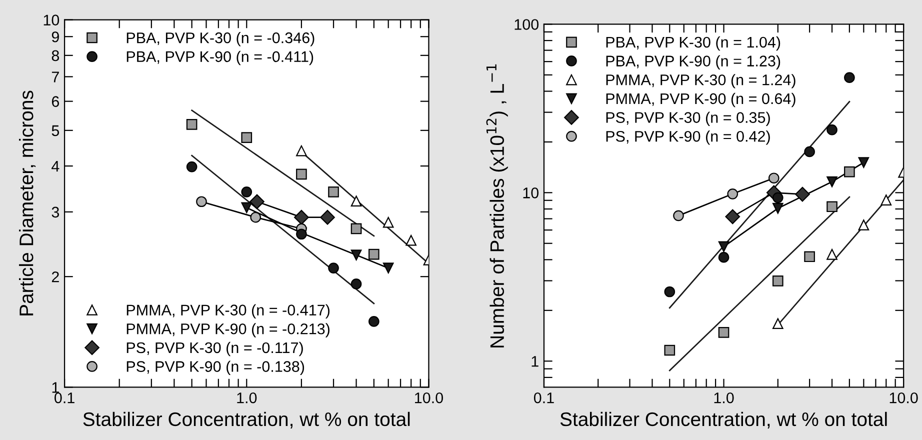 This screenshot has width=922, height=440. Describe the element at coordinates (215, 367) in the screenshot. I see `legend-label: PS, PVP K-90 (n = -0.138)` at that location.